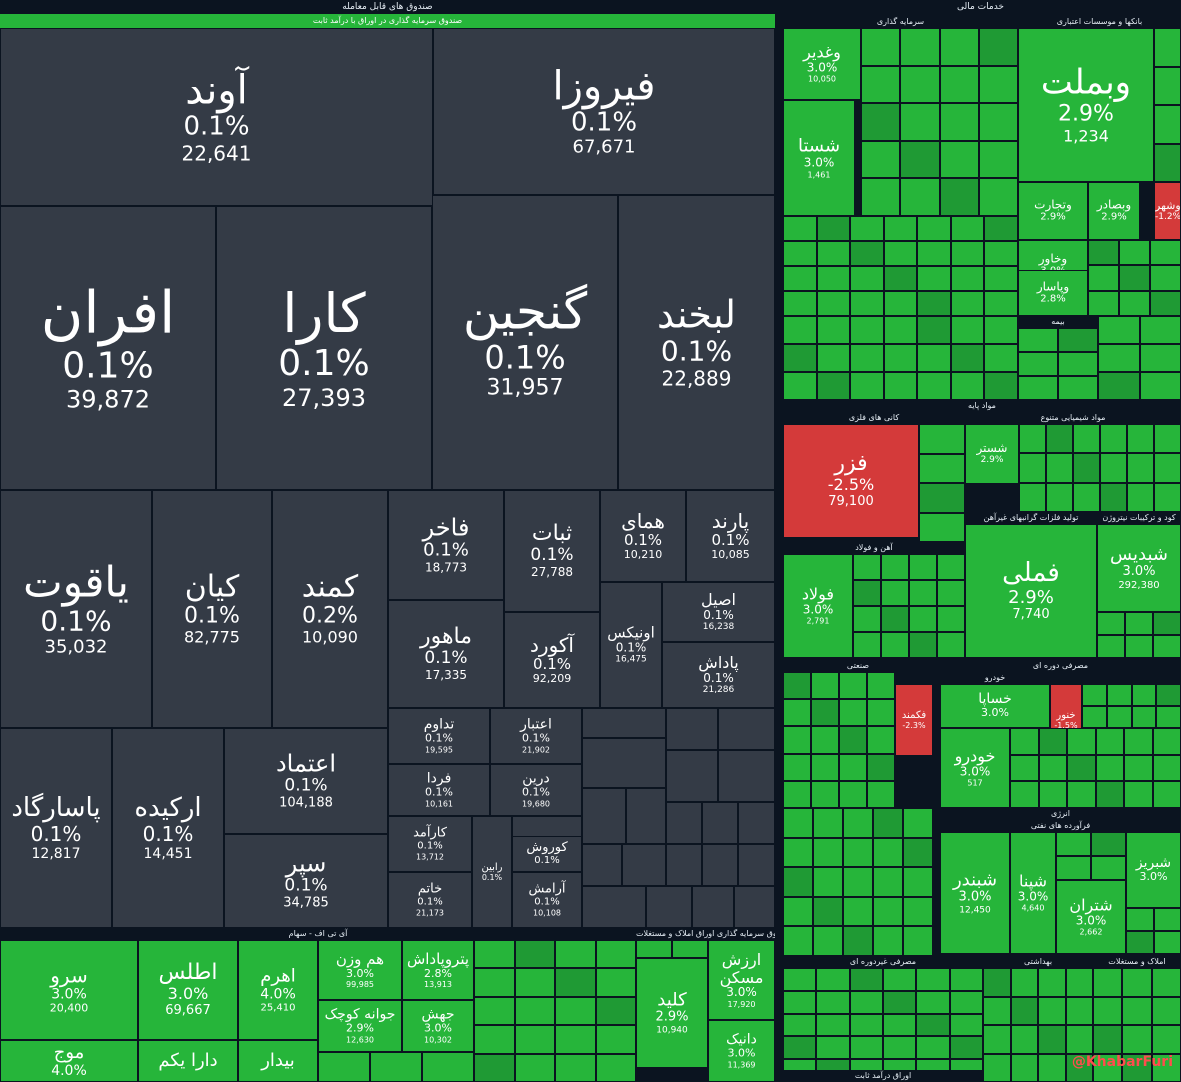 The height and width of the screenshot is (1082, 1181). I want to click on stock-tile: شبدیس 3.0% 292,380, so click(1139, 568).